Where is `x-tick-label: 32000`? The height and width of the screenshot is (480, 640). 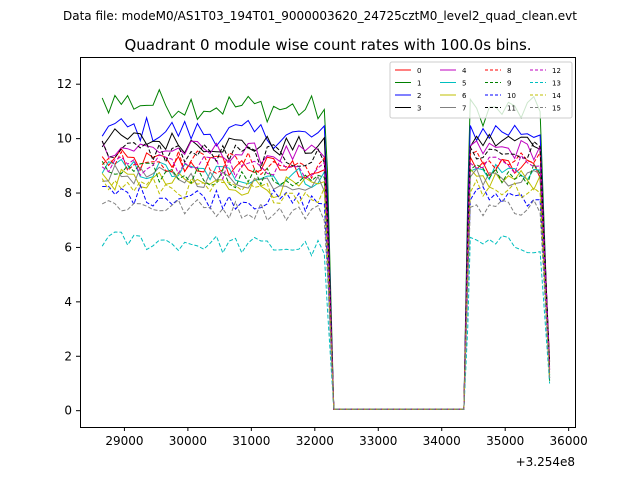 x-tick-label: 32000 is located at coordinates (315, 441).